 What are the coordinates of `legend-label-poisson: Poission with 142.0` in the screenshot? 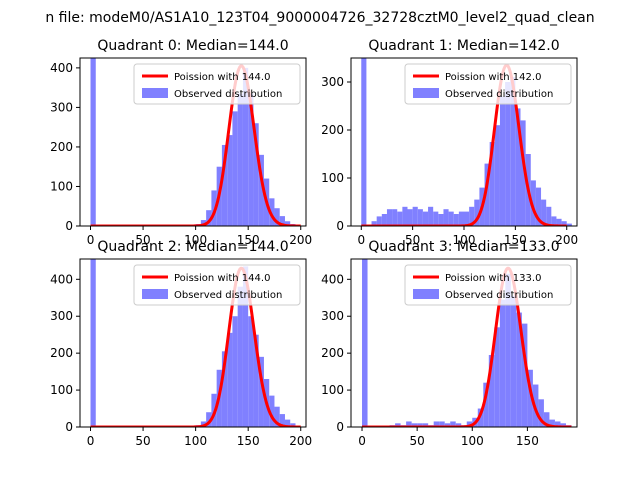 It's located at (493, 77).